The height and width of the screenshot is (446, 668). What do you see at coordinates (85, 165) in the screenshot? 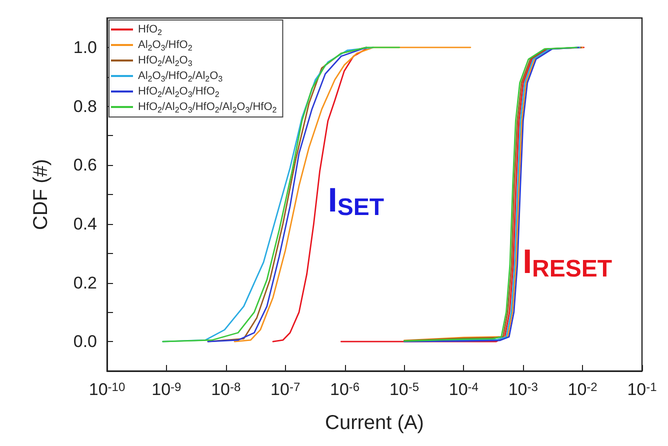
I see `y-tick-label: 0.6` at bounding box center [85, 165].